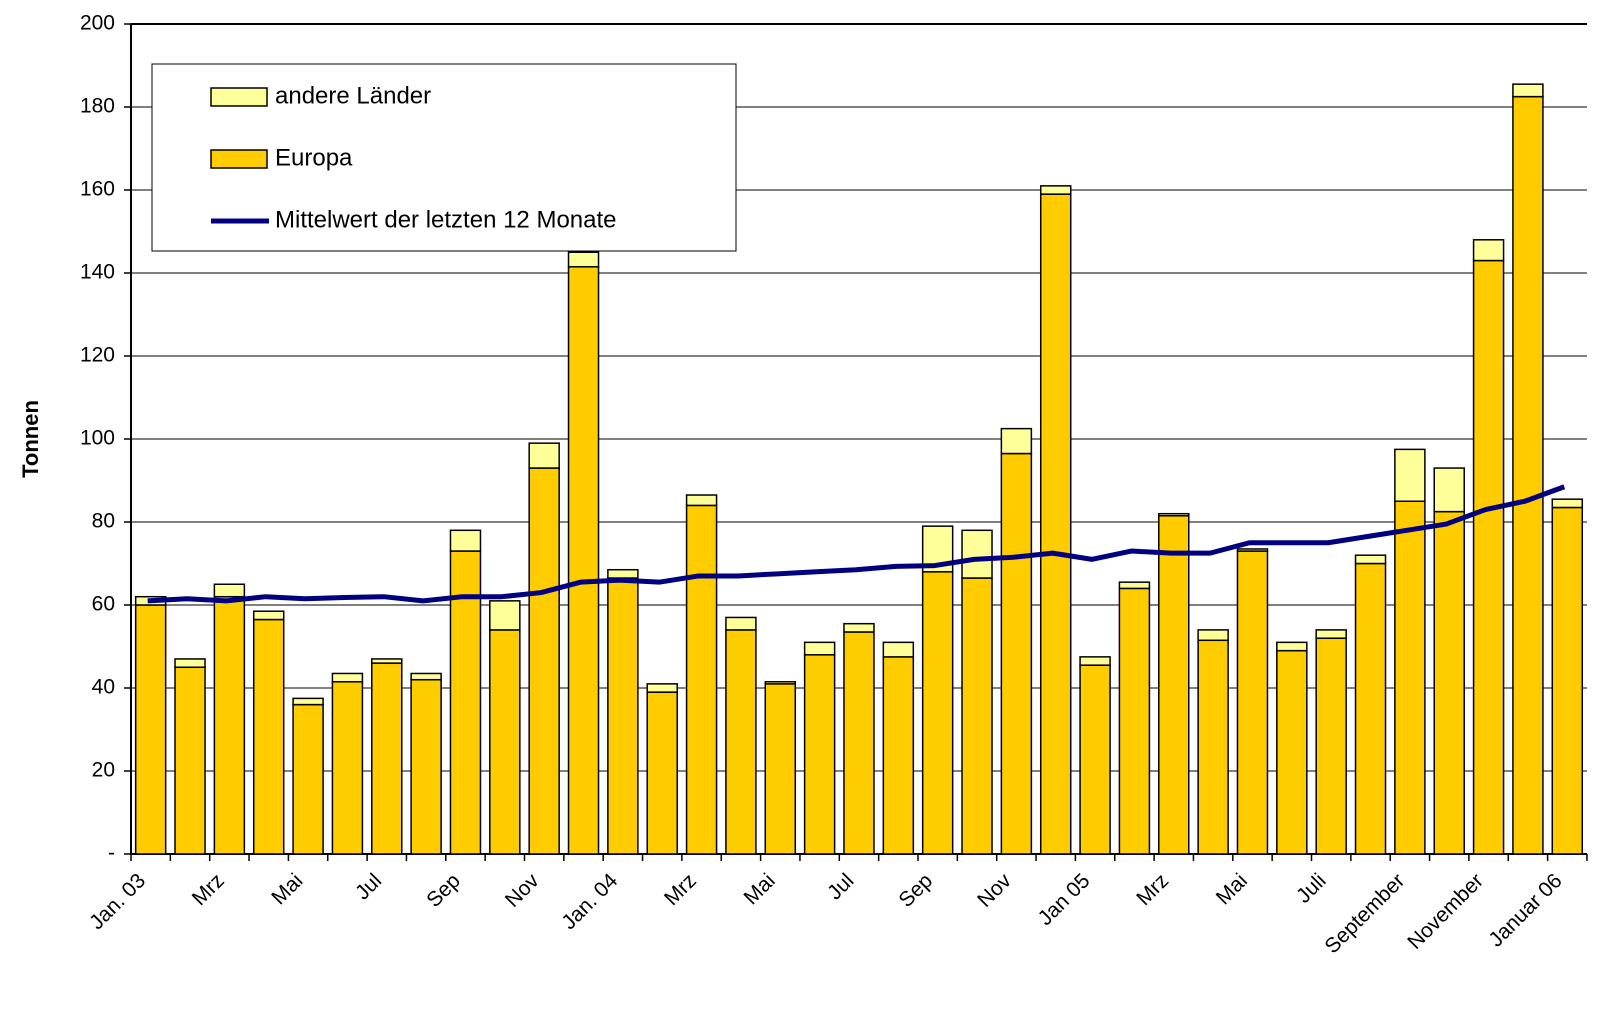  Describe the element at coordinates (97, 438) in the screenshot. I see `y-tick-label: 100` at that location.